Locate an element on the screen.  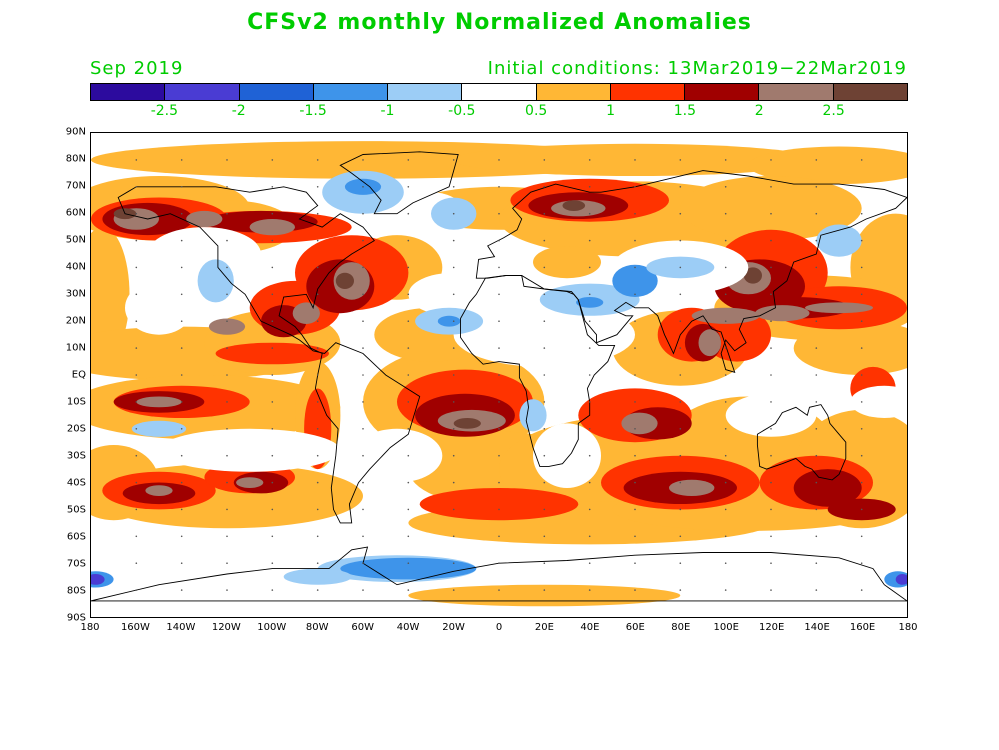
lon-tick-label: 80W is located at coordinates (317, 627).